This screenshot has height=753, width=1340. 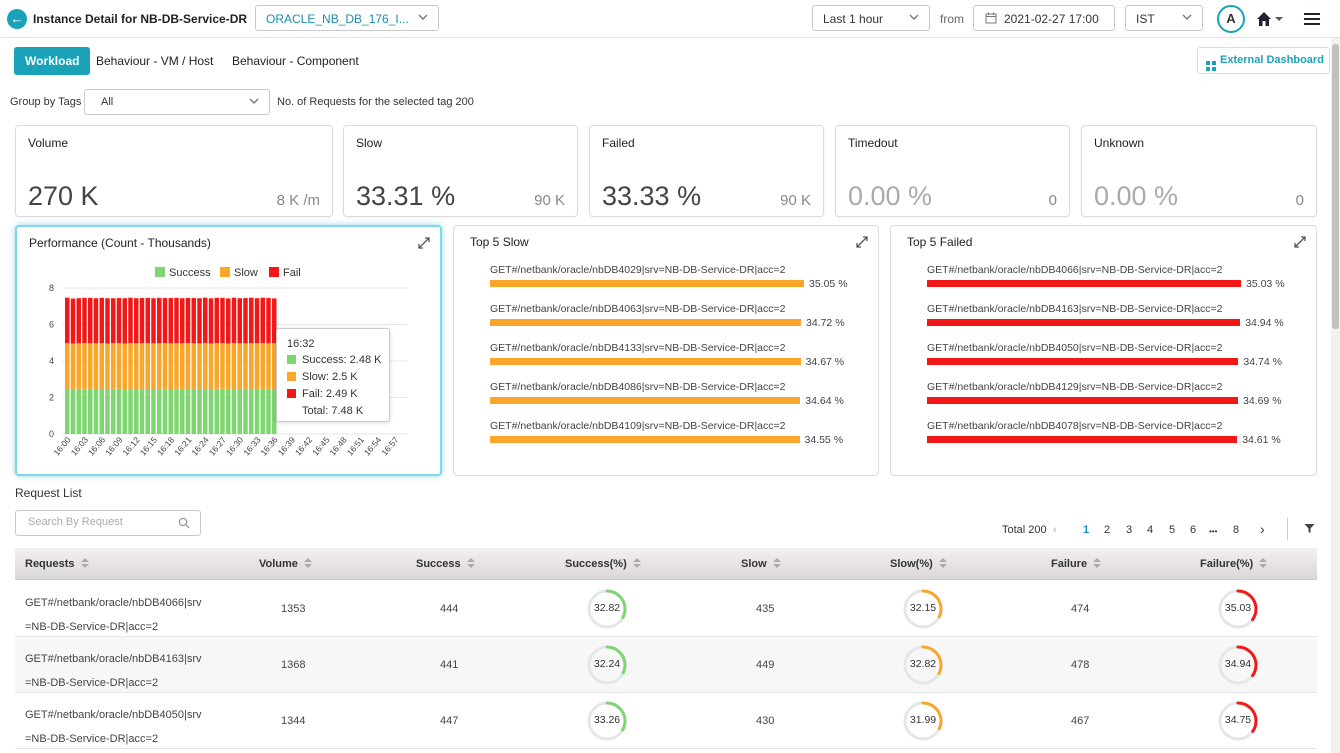 What do you see at coordinates (1234, 564) in the screenshot?
I see `col-failure-pct: Failure(%)` at bounding box center [1234, 564].